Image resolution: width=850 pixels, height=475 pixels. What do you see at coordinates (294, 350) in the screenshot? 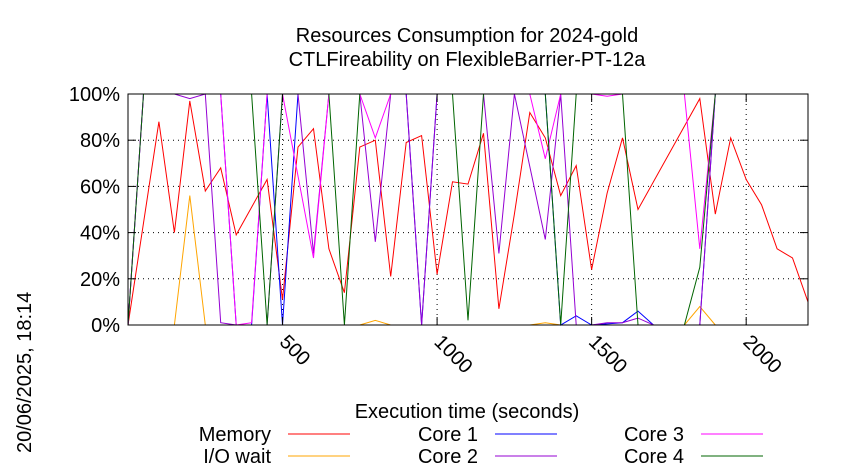
I see `x-tick-label: 500` at bounding box center [294, 350].